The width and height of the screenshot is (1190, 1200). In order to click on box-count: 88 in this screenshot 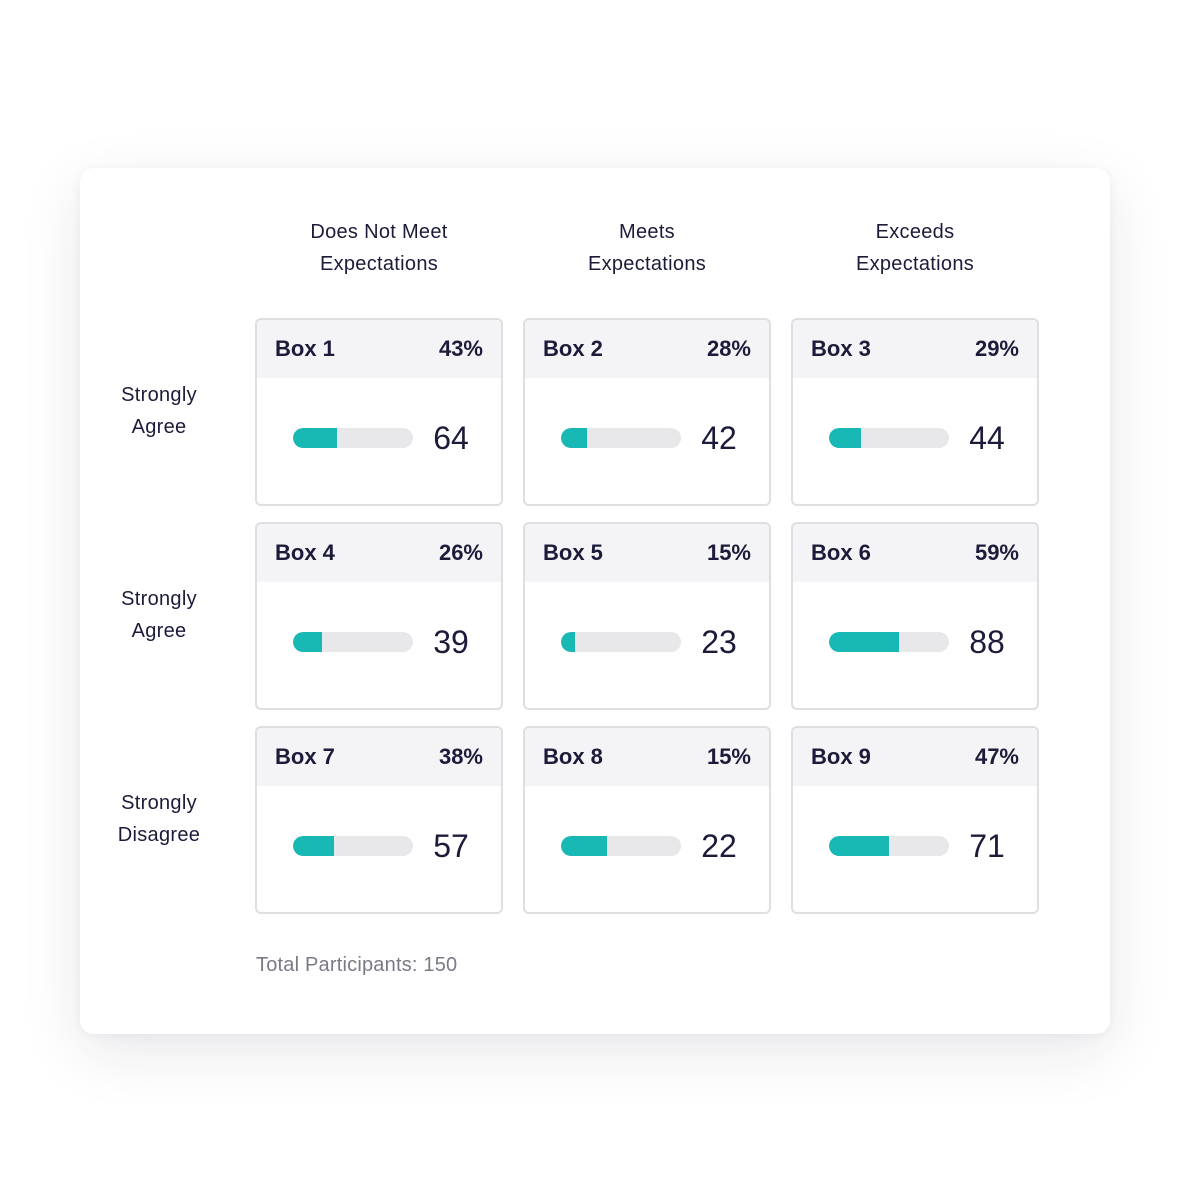, I will do `click(987, 642)`.